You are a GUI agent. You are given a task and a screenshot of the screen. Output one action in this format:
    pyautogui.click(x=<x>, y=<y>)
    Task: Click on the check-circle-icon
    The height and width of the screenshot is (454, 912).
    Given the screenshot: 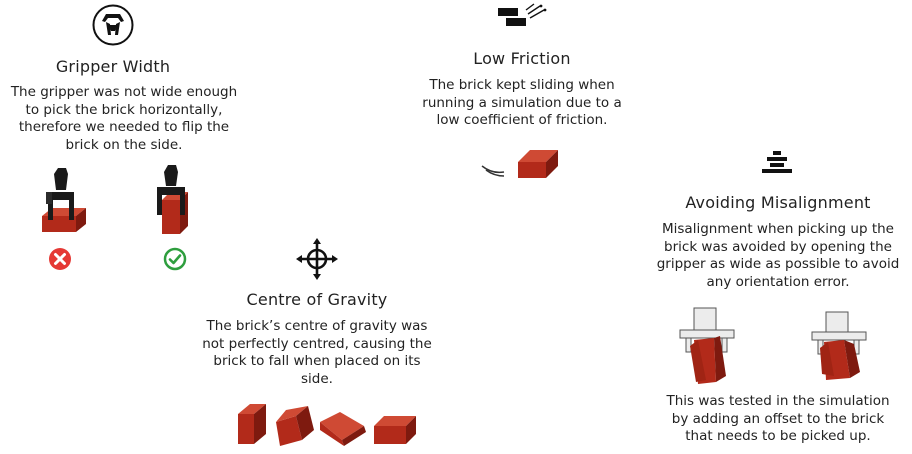 What is the action you would take?
    pyautogui.click(x=175, y=259)
    